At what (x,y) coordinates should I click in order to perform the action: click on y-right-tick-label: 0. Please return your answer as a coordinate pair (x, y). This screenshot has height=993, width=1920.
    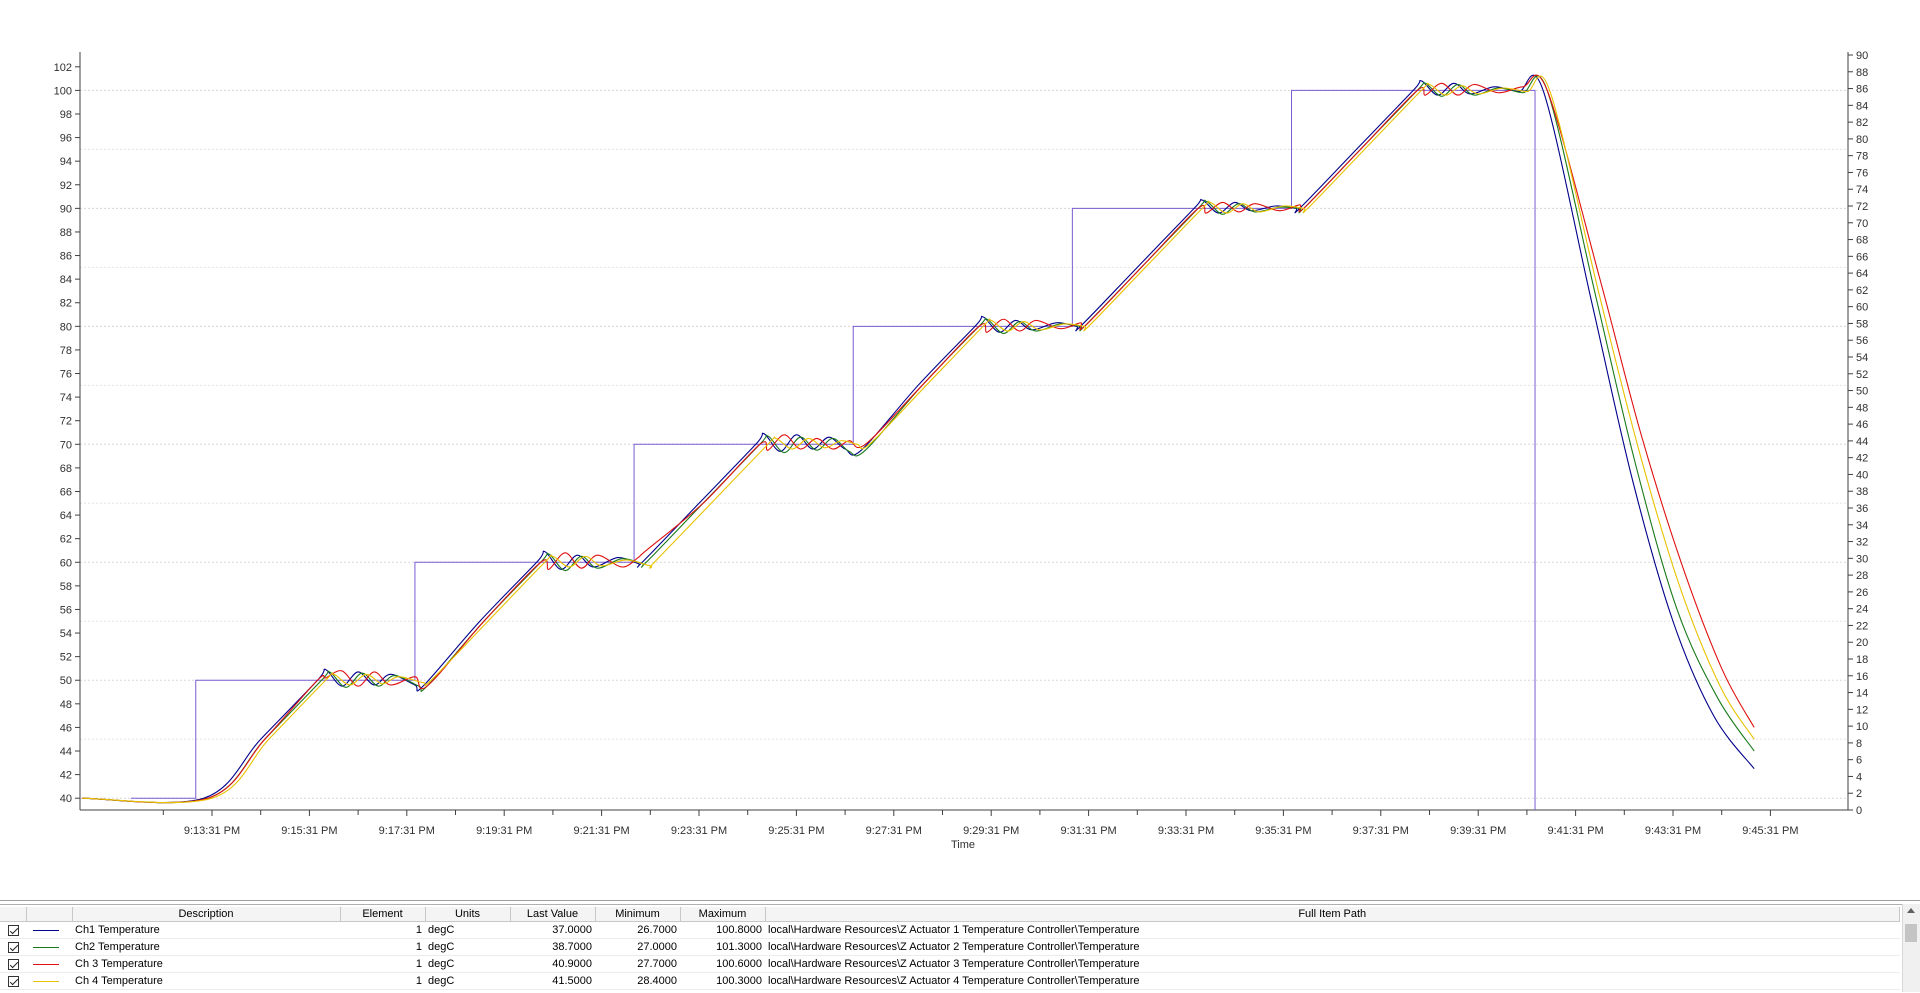
    Looking at the image, I should click on (1859, 811).